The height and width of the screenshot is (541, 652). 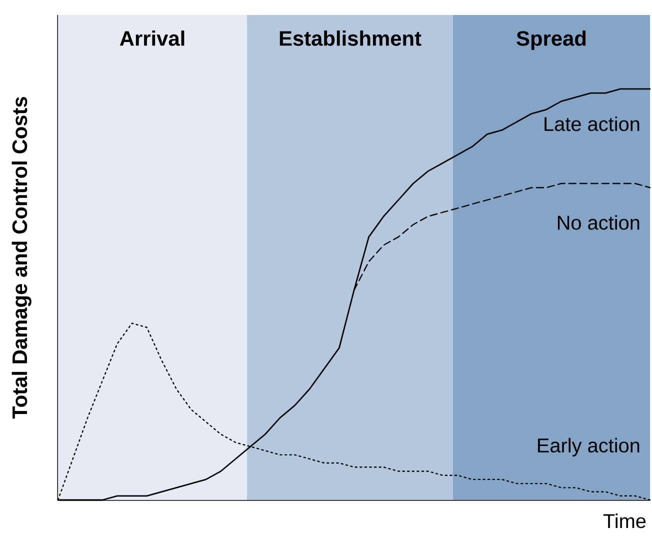 What do you see at coordinates (551, 40) in the screenshot?
I see `text: Spread` at bounding box center [551, 40].